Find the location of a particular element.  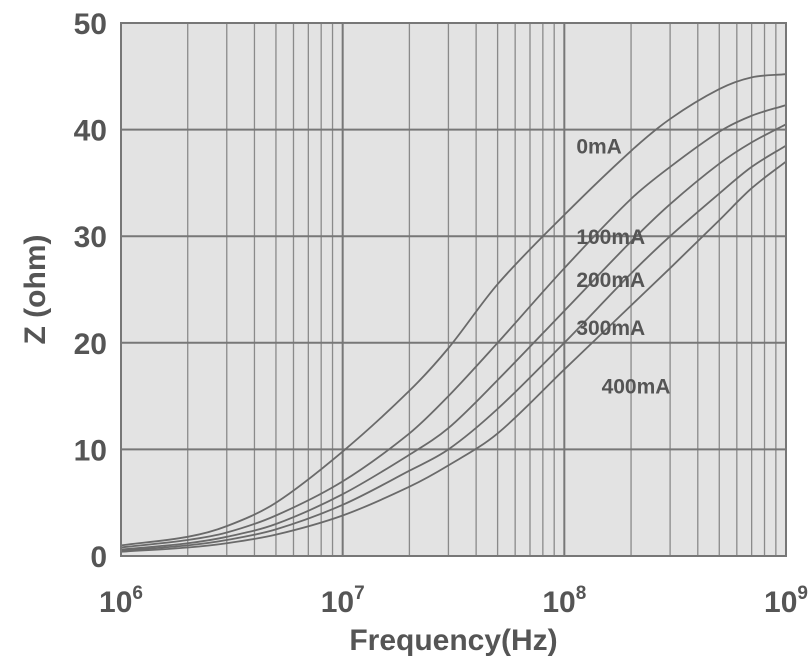

y-tick-label: 30 is located at coordinates (90, 237).